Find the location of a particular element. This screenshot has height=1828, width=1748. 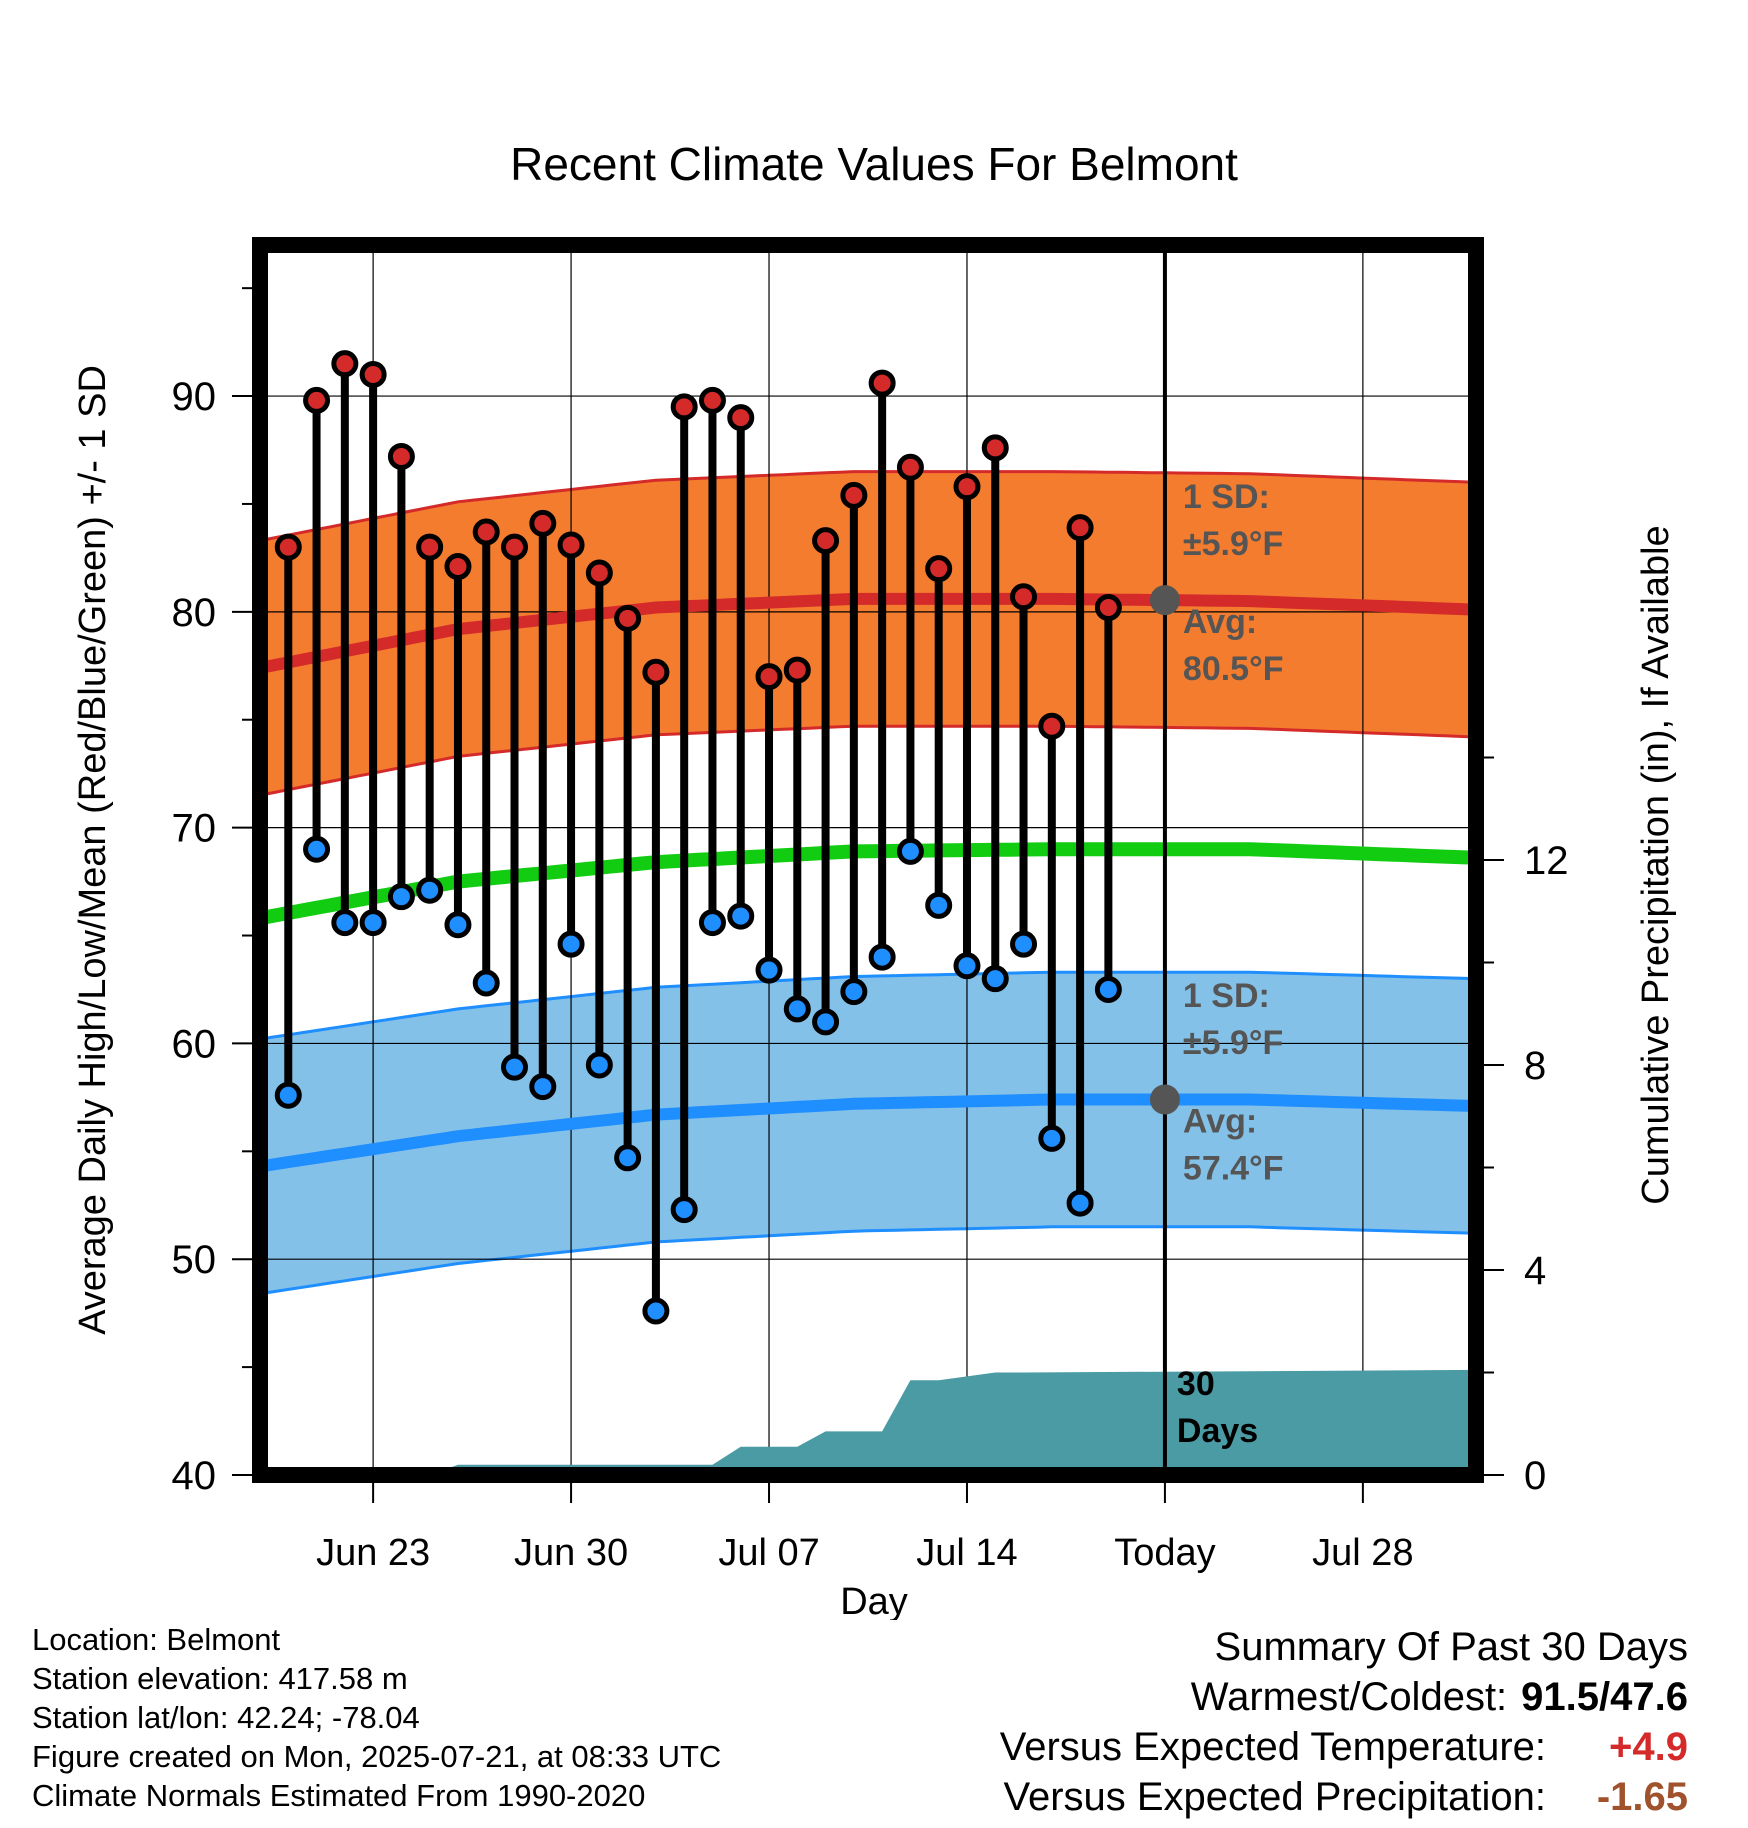

x-tick-label: Jul 28 is located at coordinates (1362, 1553).